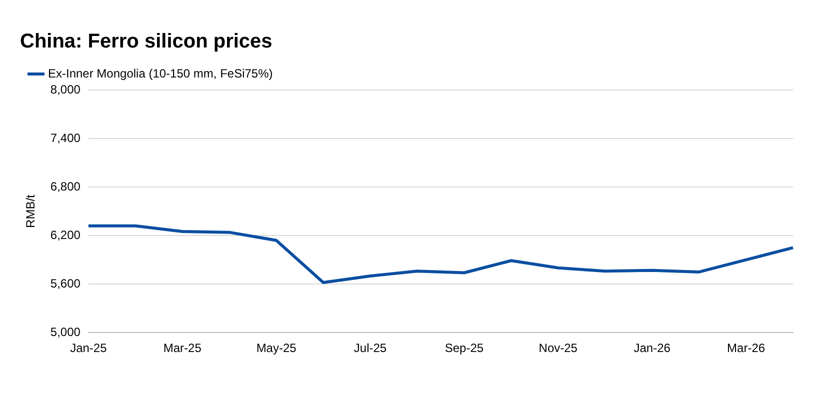 This screenshot has height=399, width=823. What do you see at coordinates (276, 348) in the screenshot?
I see `x-tick-label: May-25` at bounding box center [276, 348].